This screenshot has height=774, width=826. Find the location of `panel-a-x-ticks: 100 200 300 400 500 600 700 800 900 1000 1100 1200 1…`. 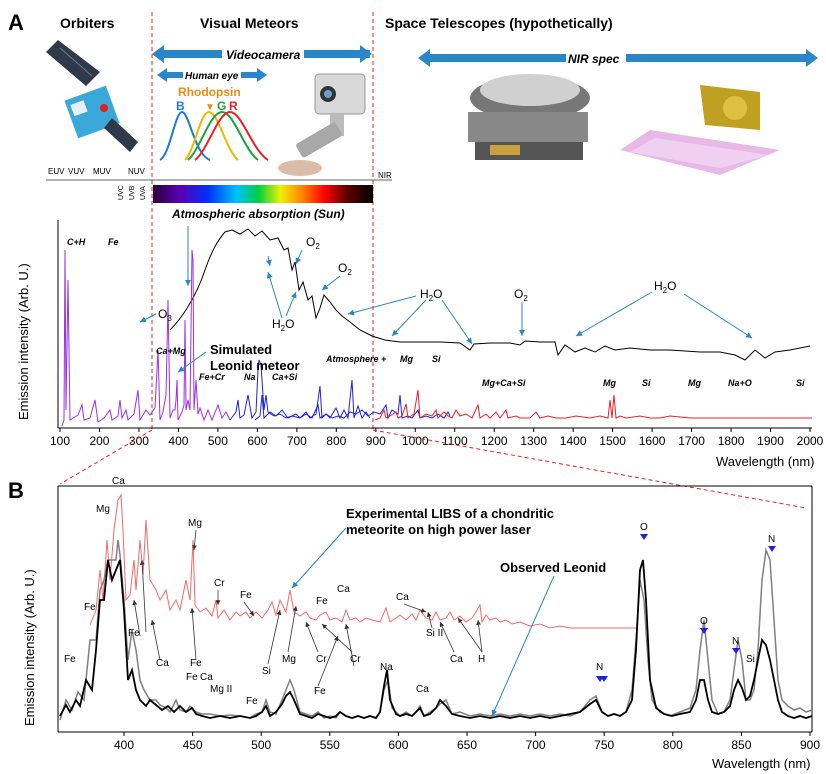

panel-a-x-ticks: 100 200 300 400 500 600 700 800 900 1000 1100 1200 1… is located at coordinates (437, 438).